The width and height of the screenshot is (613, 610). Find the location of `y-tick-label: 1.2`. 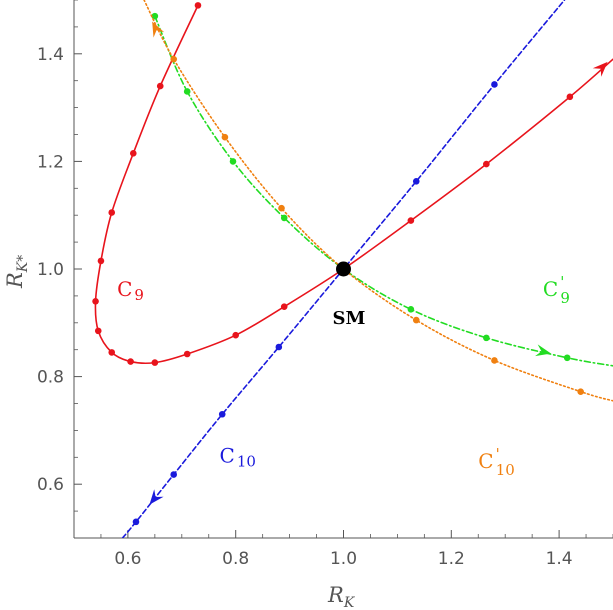

y-tick-label: 1.2 is located at coordinates (50, 162).